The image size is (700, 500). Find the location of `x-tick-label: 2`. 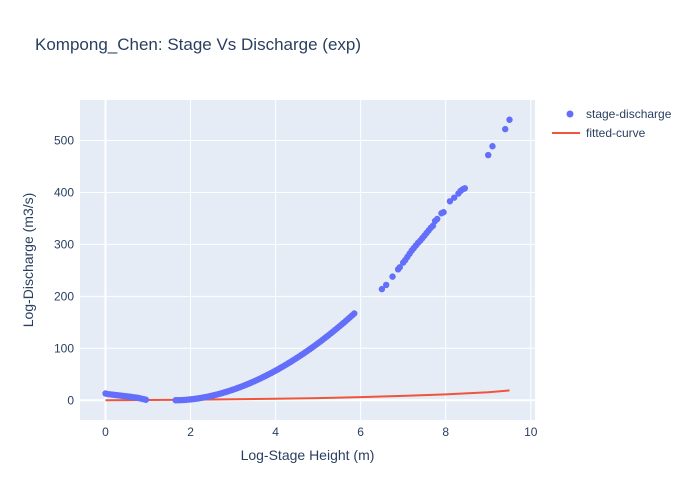

x-tick-label: 2 is located at coordinates (190, 432).